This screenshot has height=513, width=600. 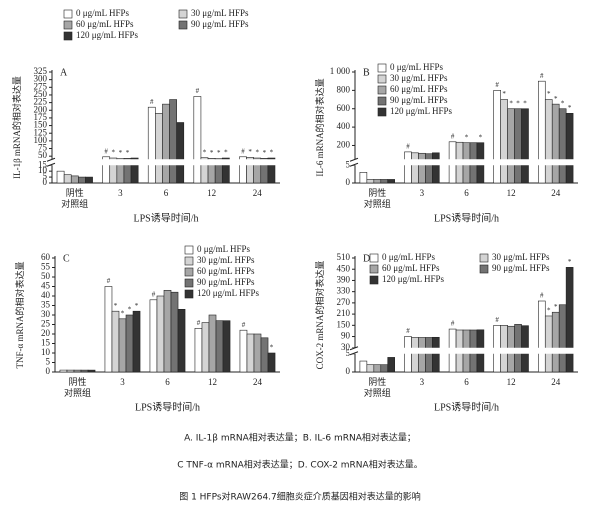 I want to click on y-tick-label: 330, so click(x=344, y=291).